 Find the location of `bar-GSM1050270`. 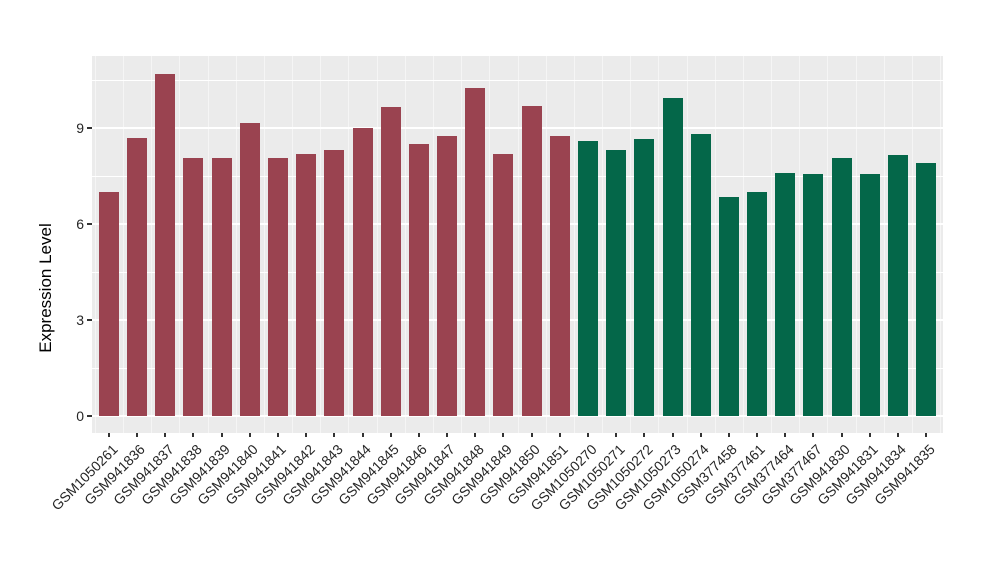

bar-GSM1050270 is located at coordinates (587, 278).